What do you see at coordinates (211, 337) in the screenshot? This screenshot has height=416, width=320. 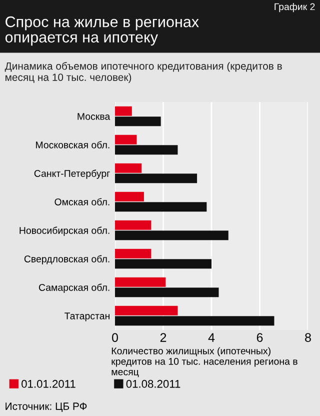 I see `x-tick-label: 4` at bounding box center [211, 337].